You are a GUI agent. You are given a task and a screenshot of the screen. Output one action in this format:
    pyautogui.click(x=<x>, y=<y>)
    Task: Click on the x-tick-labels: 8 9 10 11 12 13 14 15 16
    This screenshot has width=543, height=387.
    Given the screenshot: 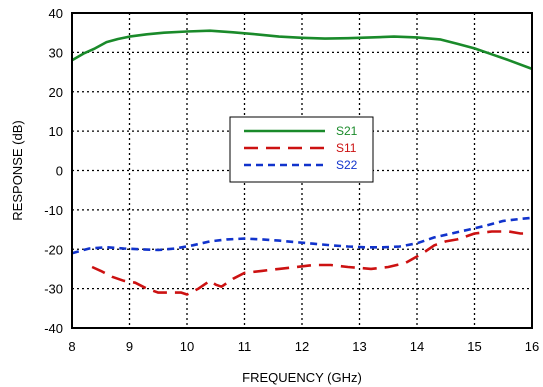 What is the action you would take?
    pyautogui.click(x=303, y=346)
    